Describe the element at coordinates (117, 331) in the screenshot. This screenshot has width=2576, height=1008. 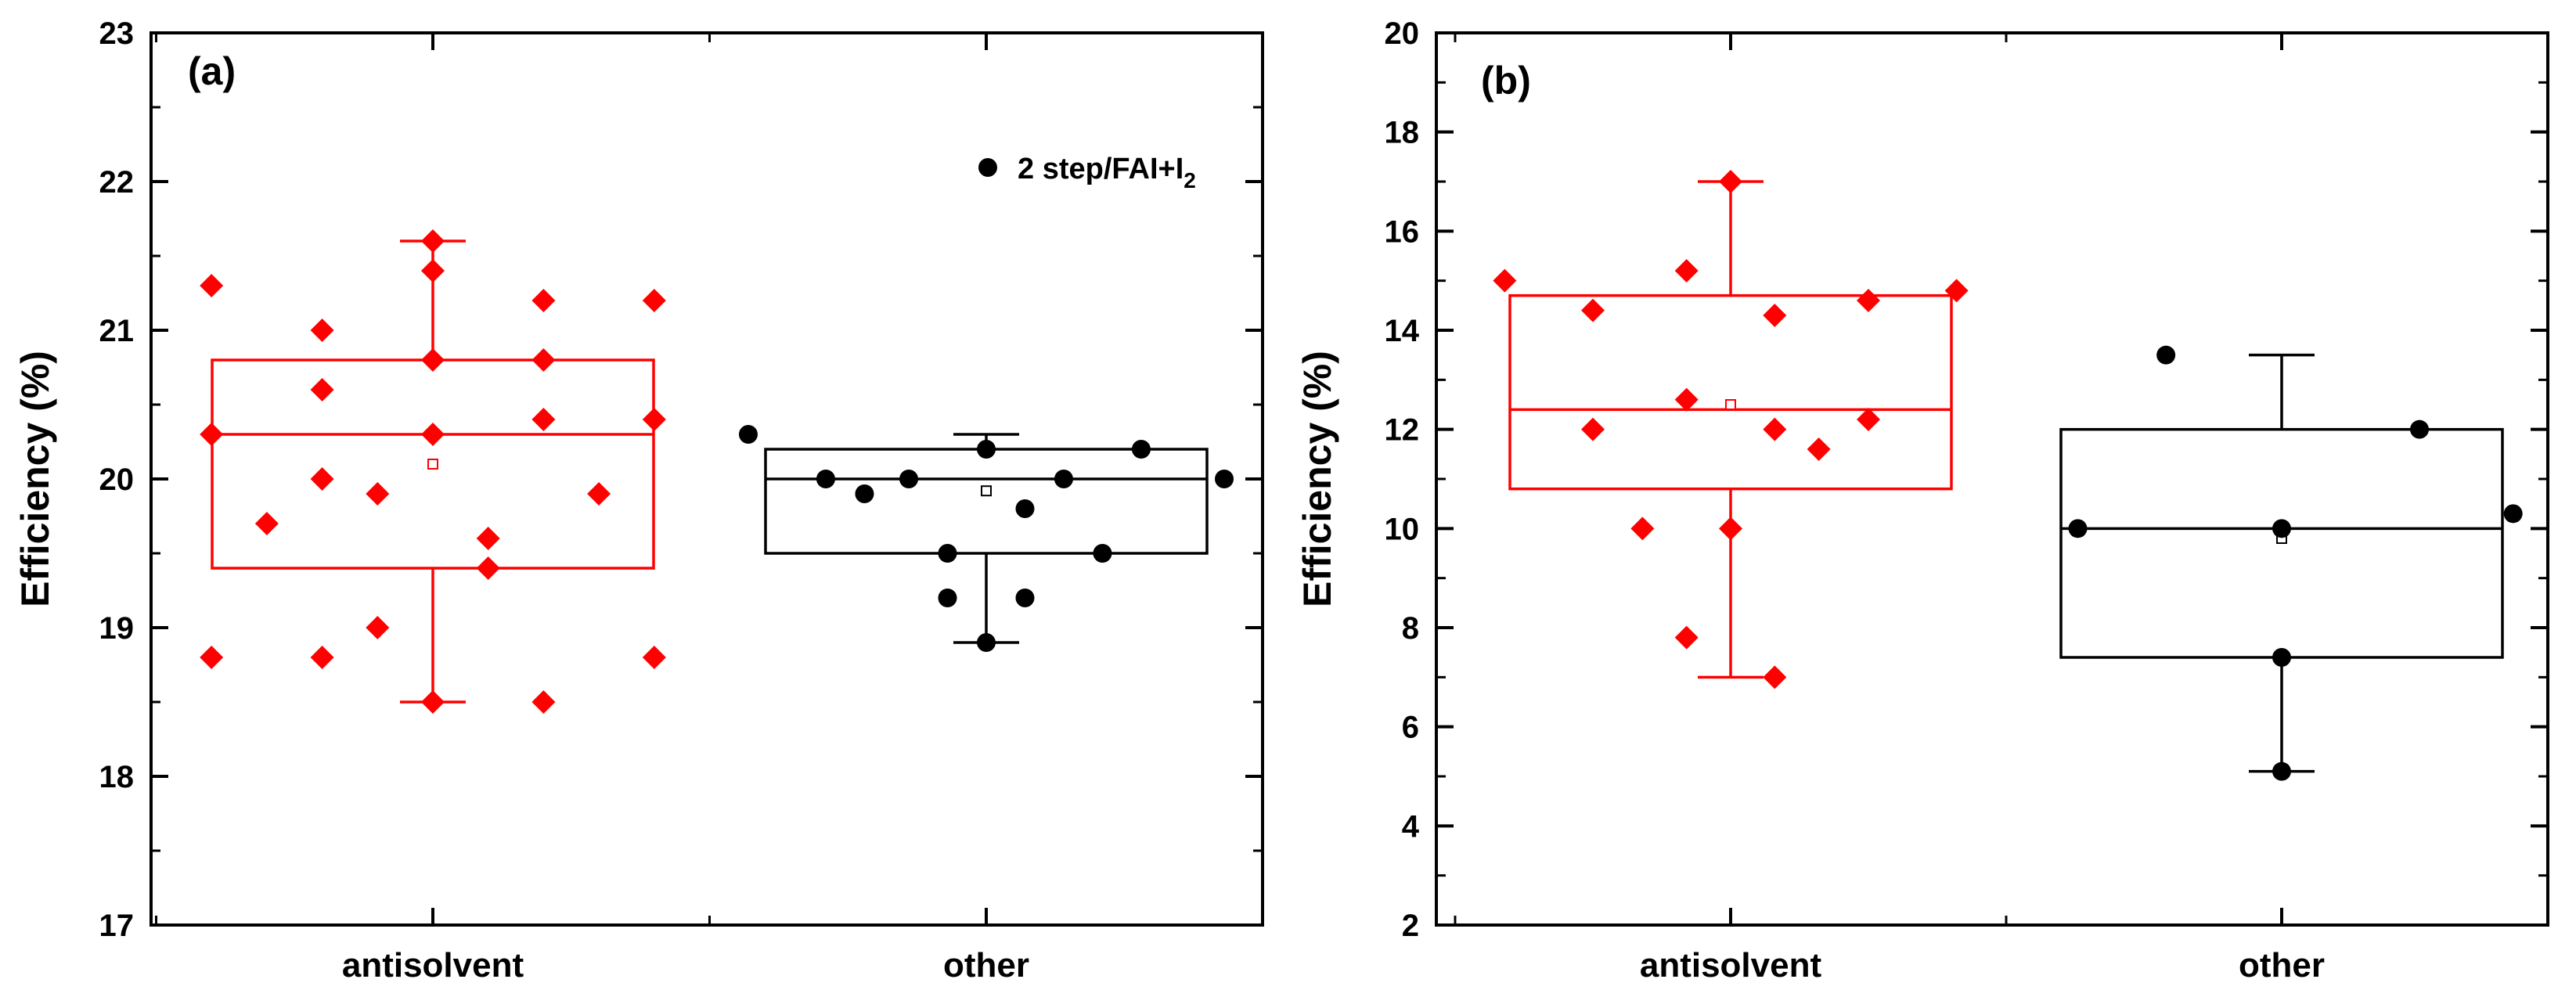
I see `y-tick-label: 21` at that location.